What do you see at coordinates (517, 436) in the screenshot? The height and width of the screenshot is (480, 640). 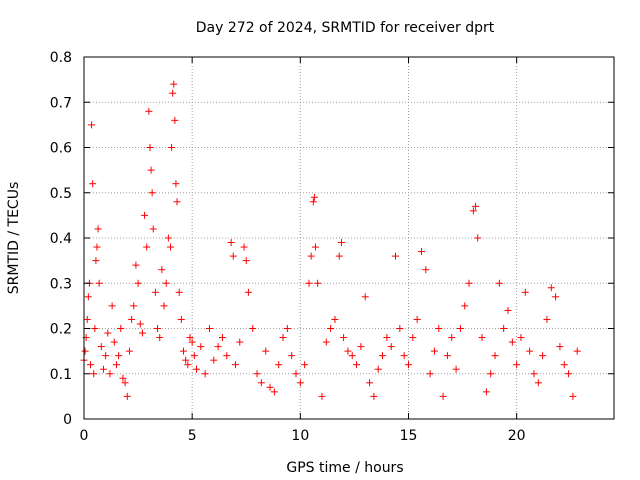 I see `x-tick-label: 20` at bounding box center [517, 436].